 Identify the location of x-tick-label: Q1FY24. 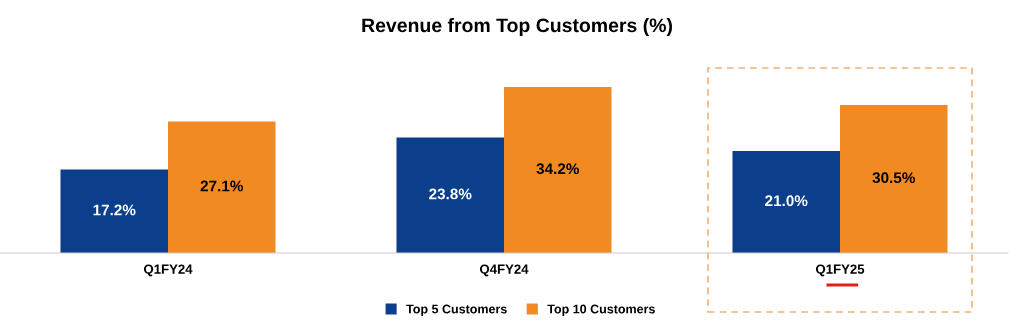
(168, 270).